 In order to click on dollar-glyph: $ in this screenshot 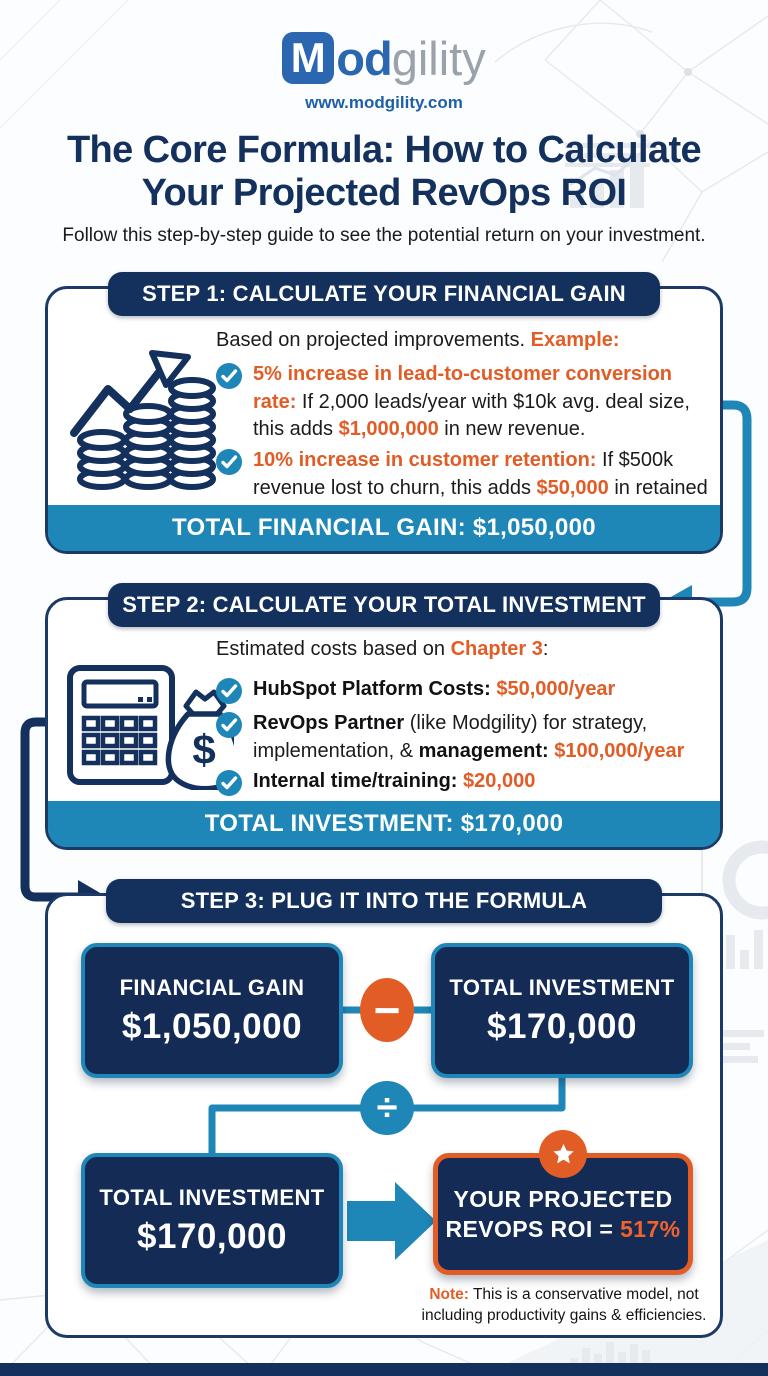, I will do `click(203, 749)`.